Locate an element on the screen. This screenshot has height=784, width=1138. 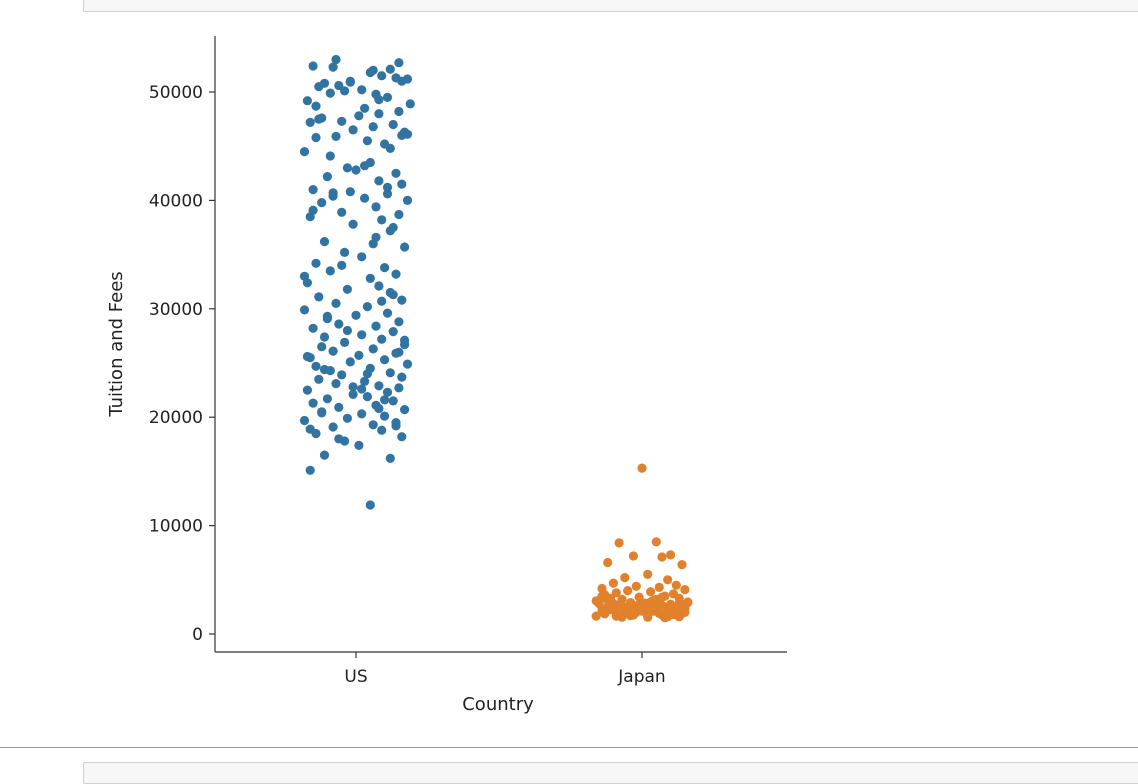
cell-separator is located at coordinates (569, 747).